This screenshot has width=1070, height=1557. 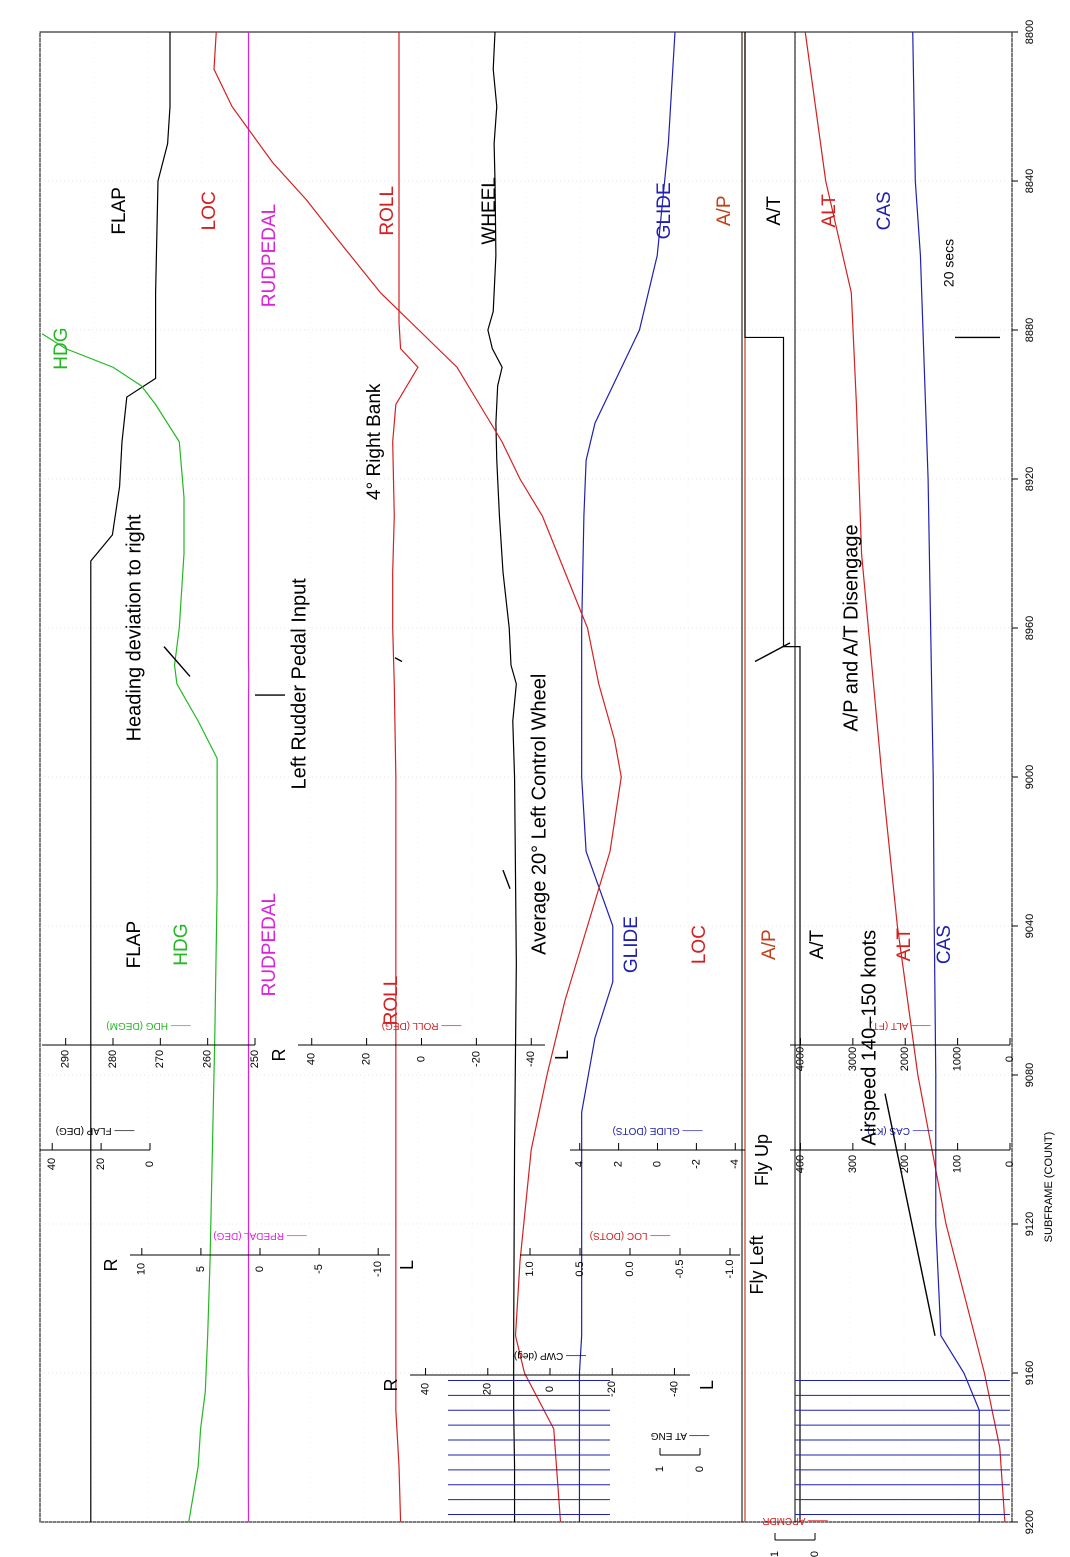 I want to click on axis-title-roll: —— ROLL (DEG), so click(x=422, y=1025).